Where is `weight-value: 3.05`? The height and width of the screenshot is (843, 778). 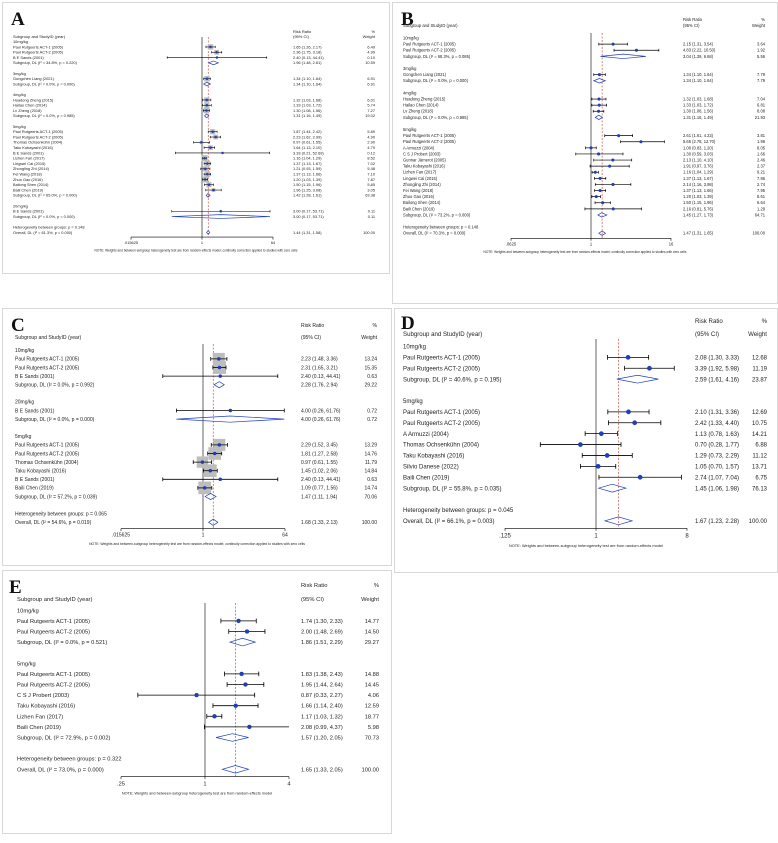
weight-value: 3.05 is located at coordinates (371, 189).